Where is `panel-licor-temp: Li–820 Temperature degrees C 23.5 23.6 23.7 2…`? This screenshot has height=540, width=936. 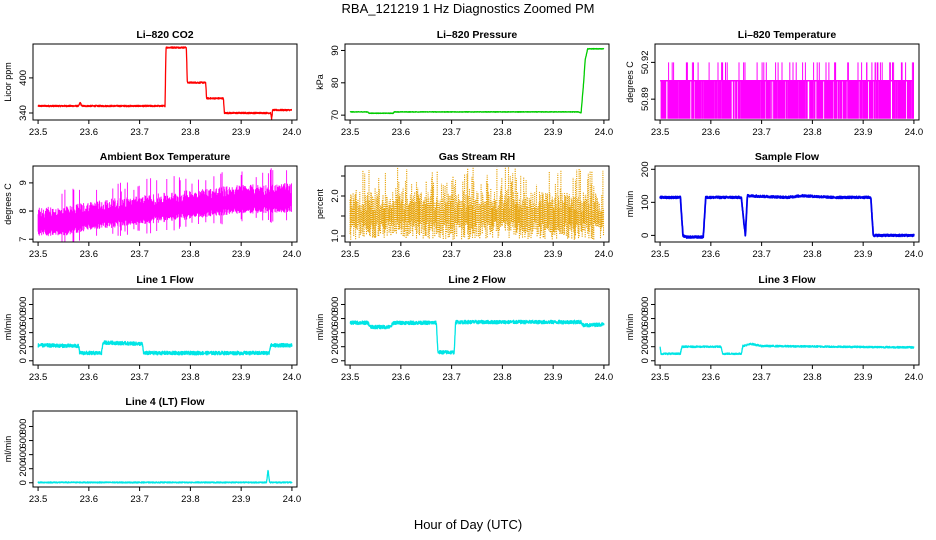
panel-licor-temp: Li–820 Temperature degrees C 23.5 23.6 23.7 2… is located at coordinates (774, 83).